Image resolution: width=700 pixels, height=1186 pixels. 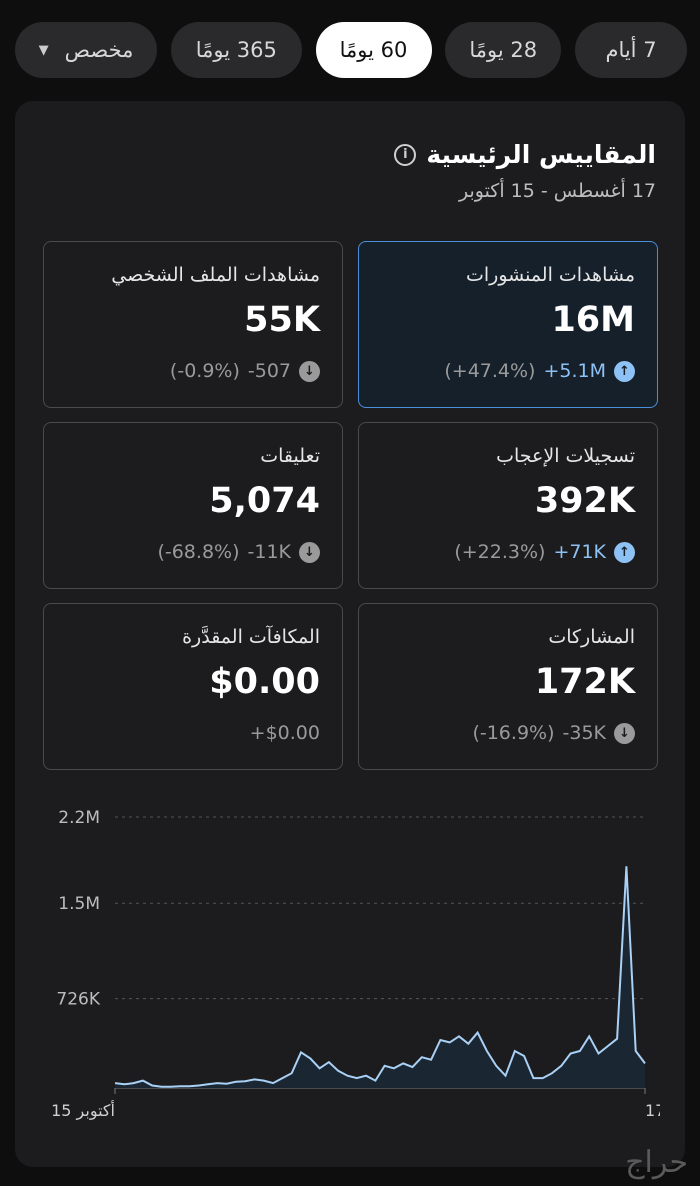 I want to click on metric-change: ↓ -11K (-68.8%), so click(x=238, y=552).